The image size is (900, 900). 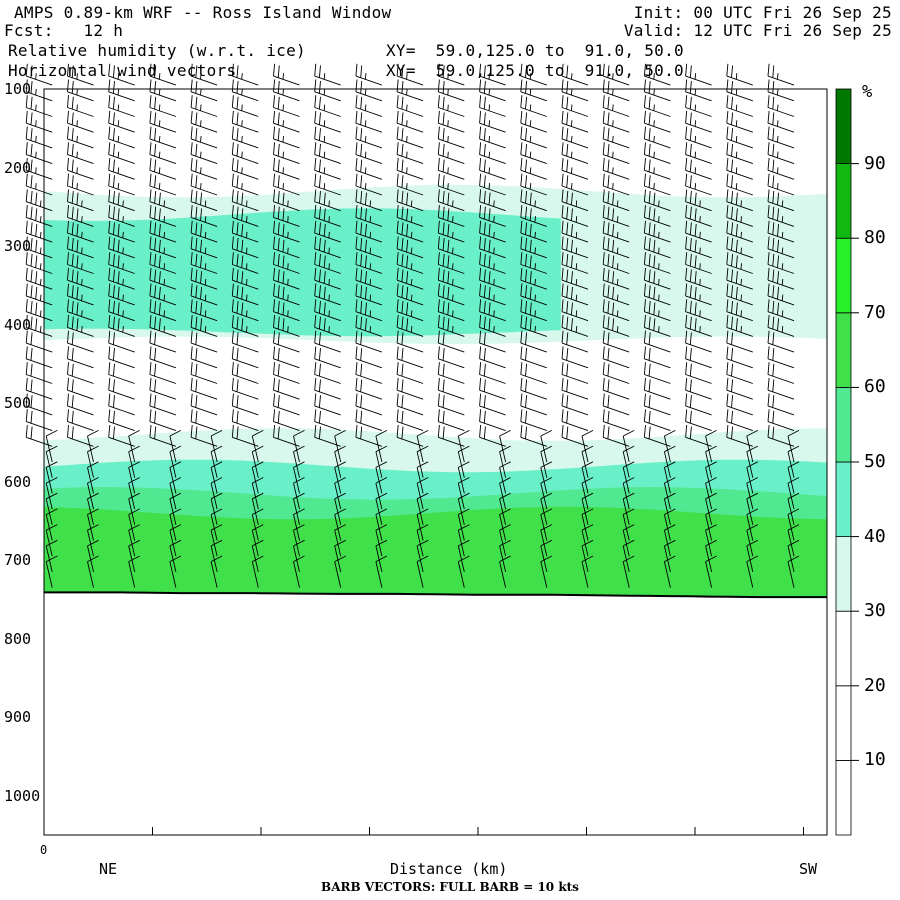 I want to click on field-wind-label: Horizontal wind vectors, so click(x=122, y=70).